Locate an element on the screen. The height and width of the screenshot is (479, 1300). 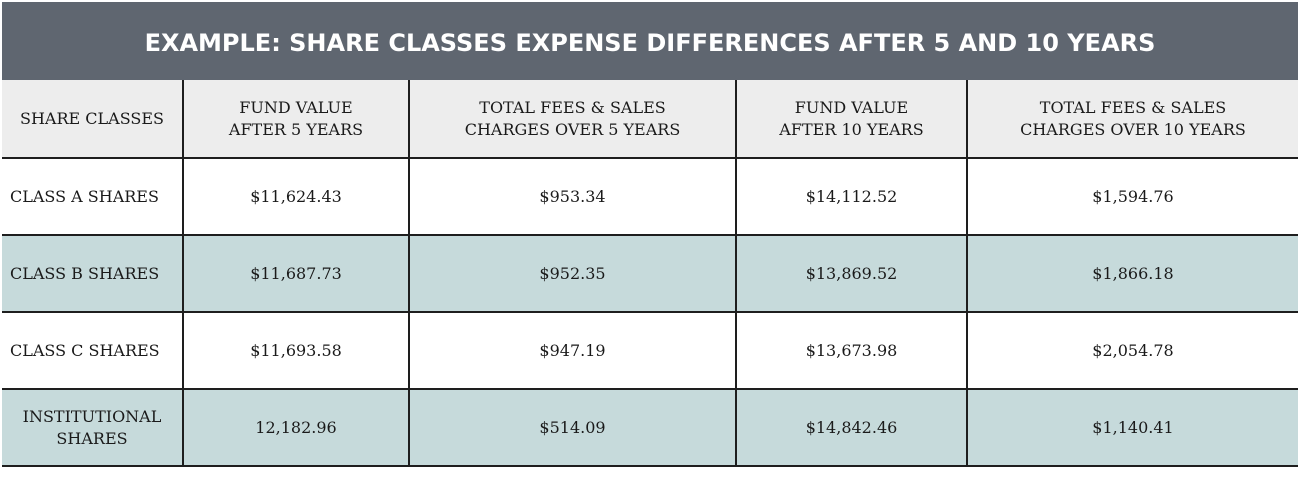
column-header-fund-value-10y: FUND VALUE AFTER 10 YEARS is located at coordinates (851, 119).